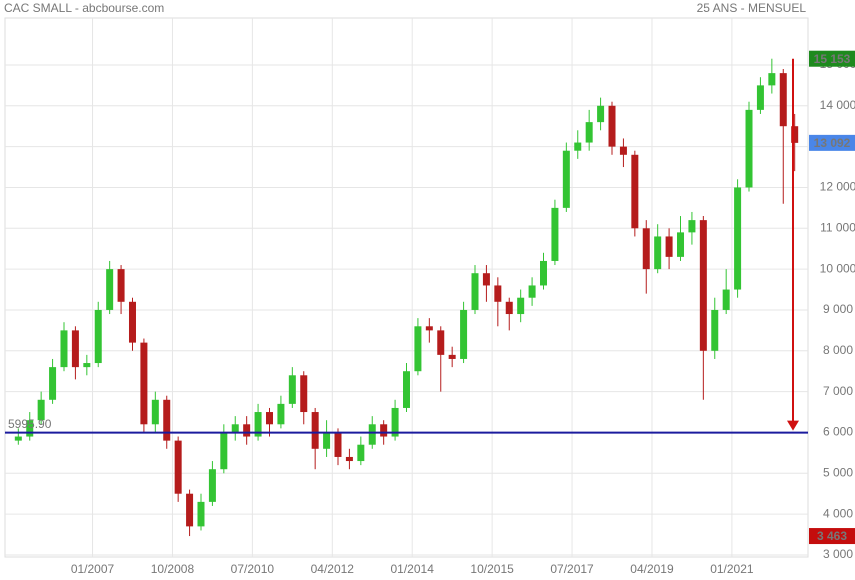 This screenshot has height=580, width=855. What do you see at coordinates (732, 569) in the screenshot?
I see `x-tick-label: 01/2021` at bounding box center [732, 569].